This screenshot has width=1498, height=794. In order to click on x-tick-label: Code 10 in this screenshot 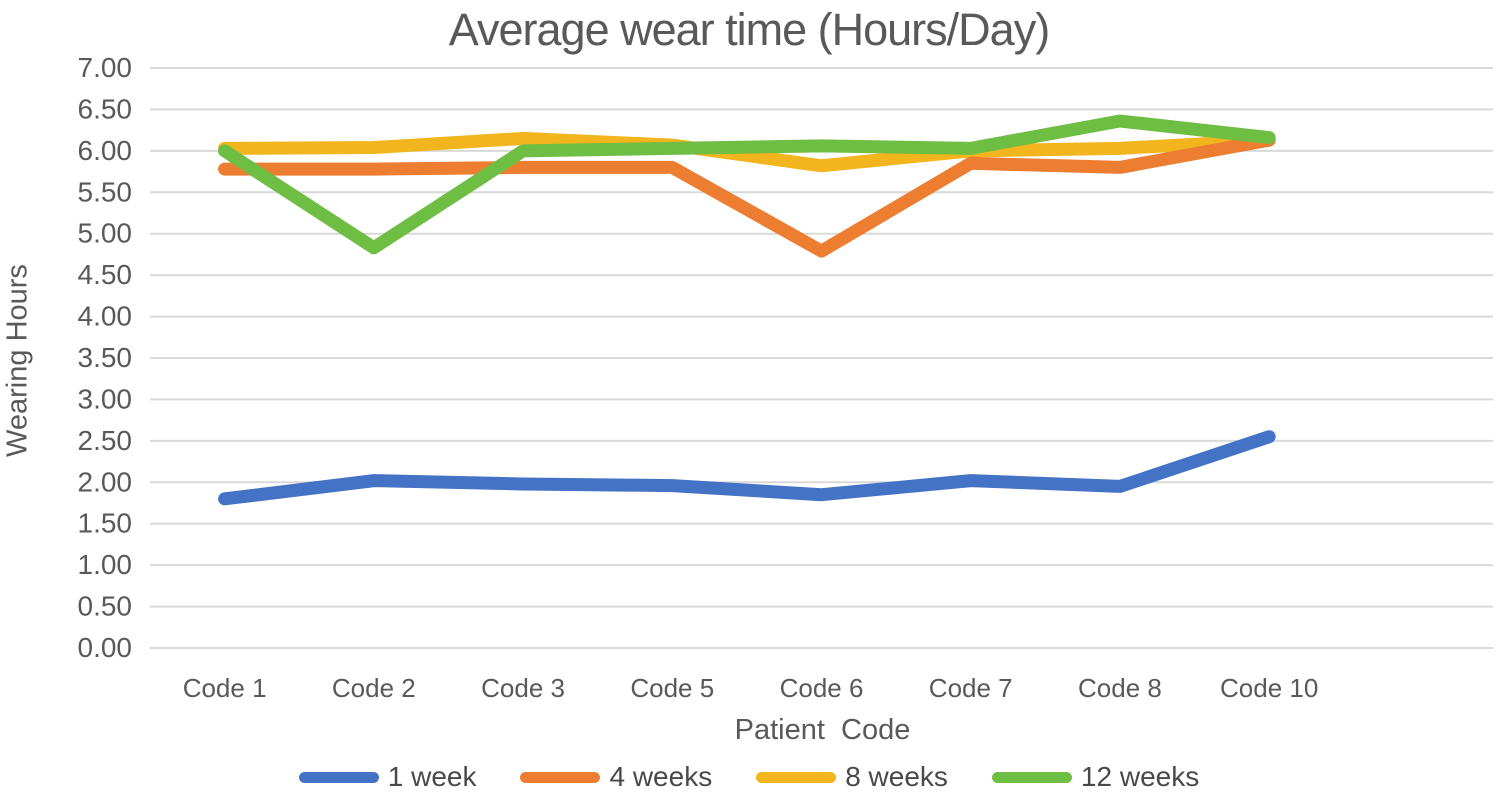, I will do `click(1269, 688)`.